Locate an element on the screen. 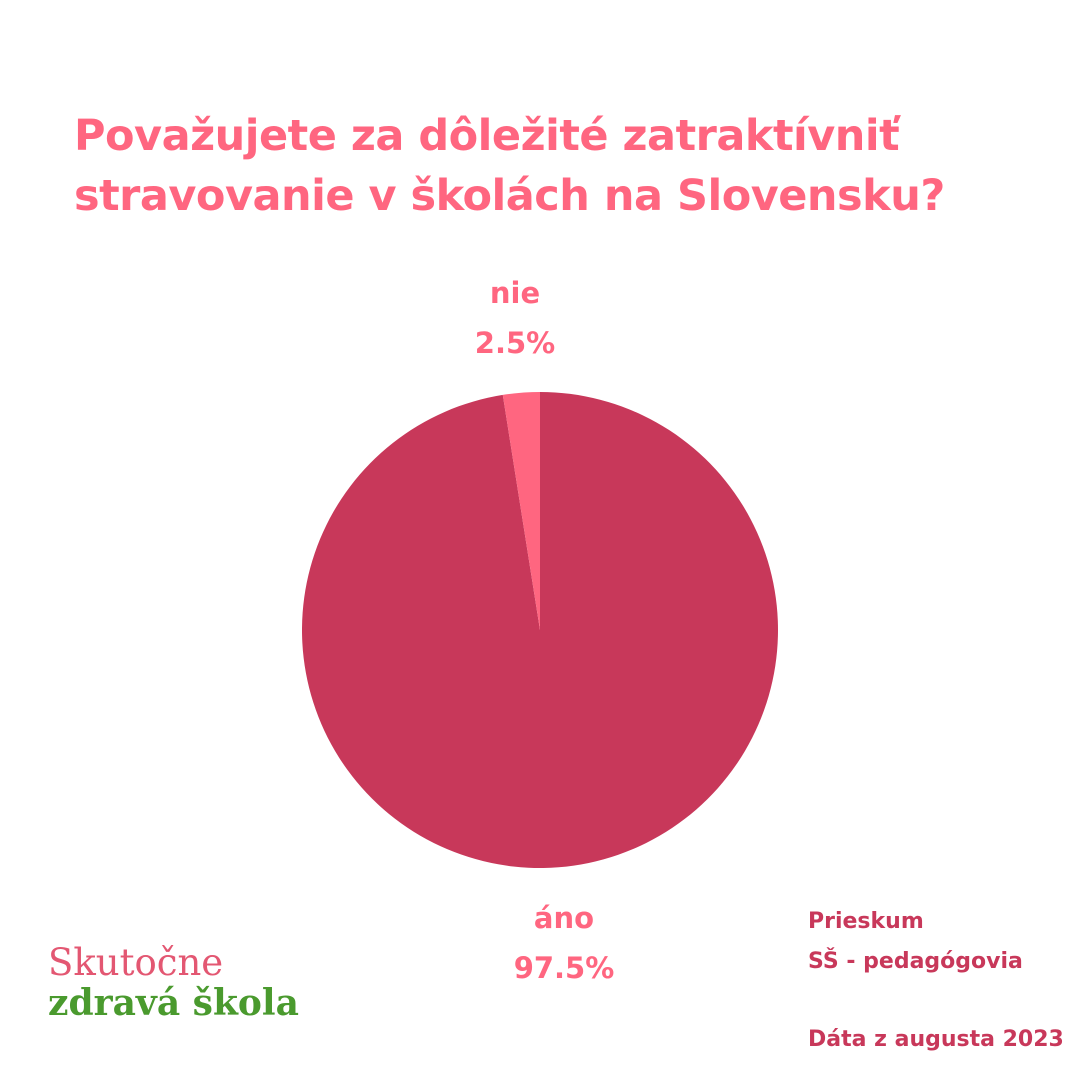 The image size is (1080, 1080). slice-value-ano: 97.5% is located at coordinates (564, 968).